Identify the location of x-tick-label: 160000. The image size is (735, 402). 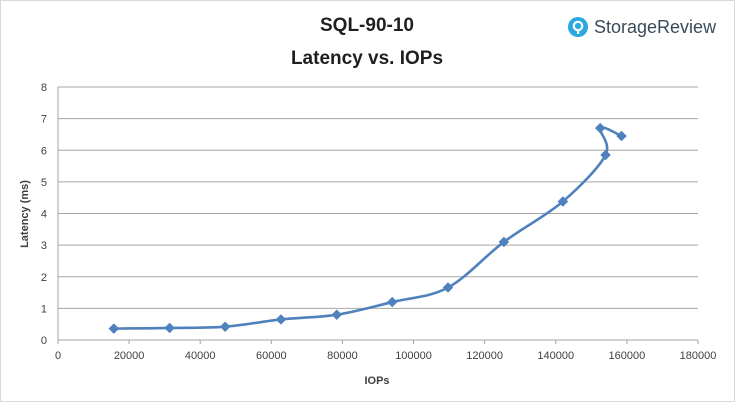
(627, 356).